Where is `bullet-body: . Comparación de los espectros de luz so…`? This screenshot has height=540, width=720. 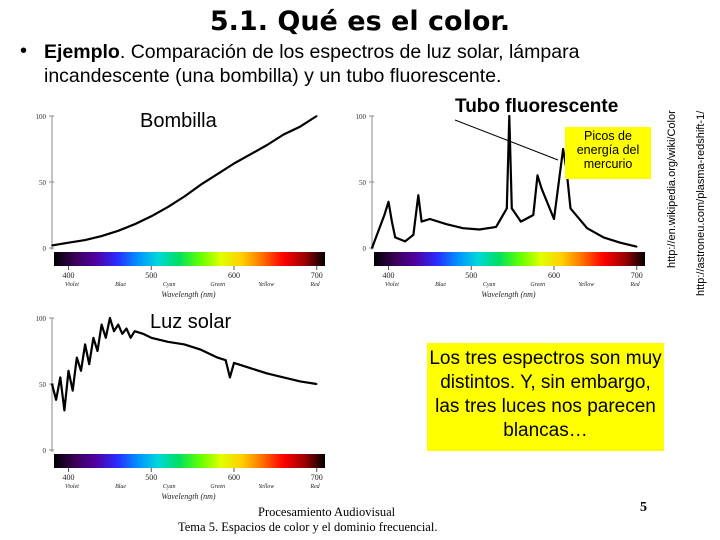
bullet-body: . Comparación de los espectros de luz so… is located at coordinates (312, 64).